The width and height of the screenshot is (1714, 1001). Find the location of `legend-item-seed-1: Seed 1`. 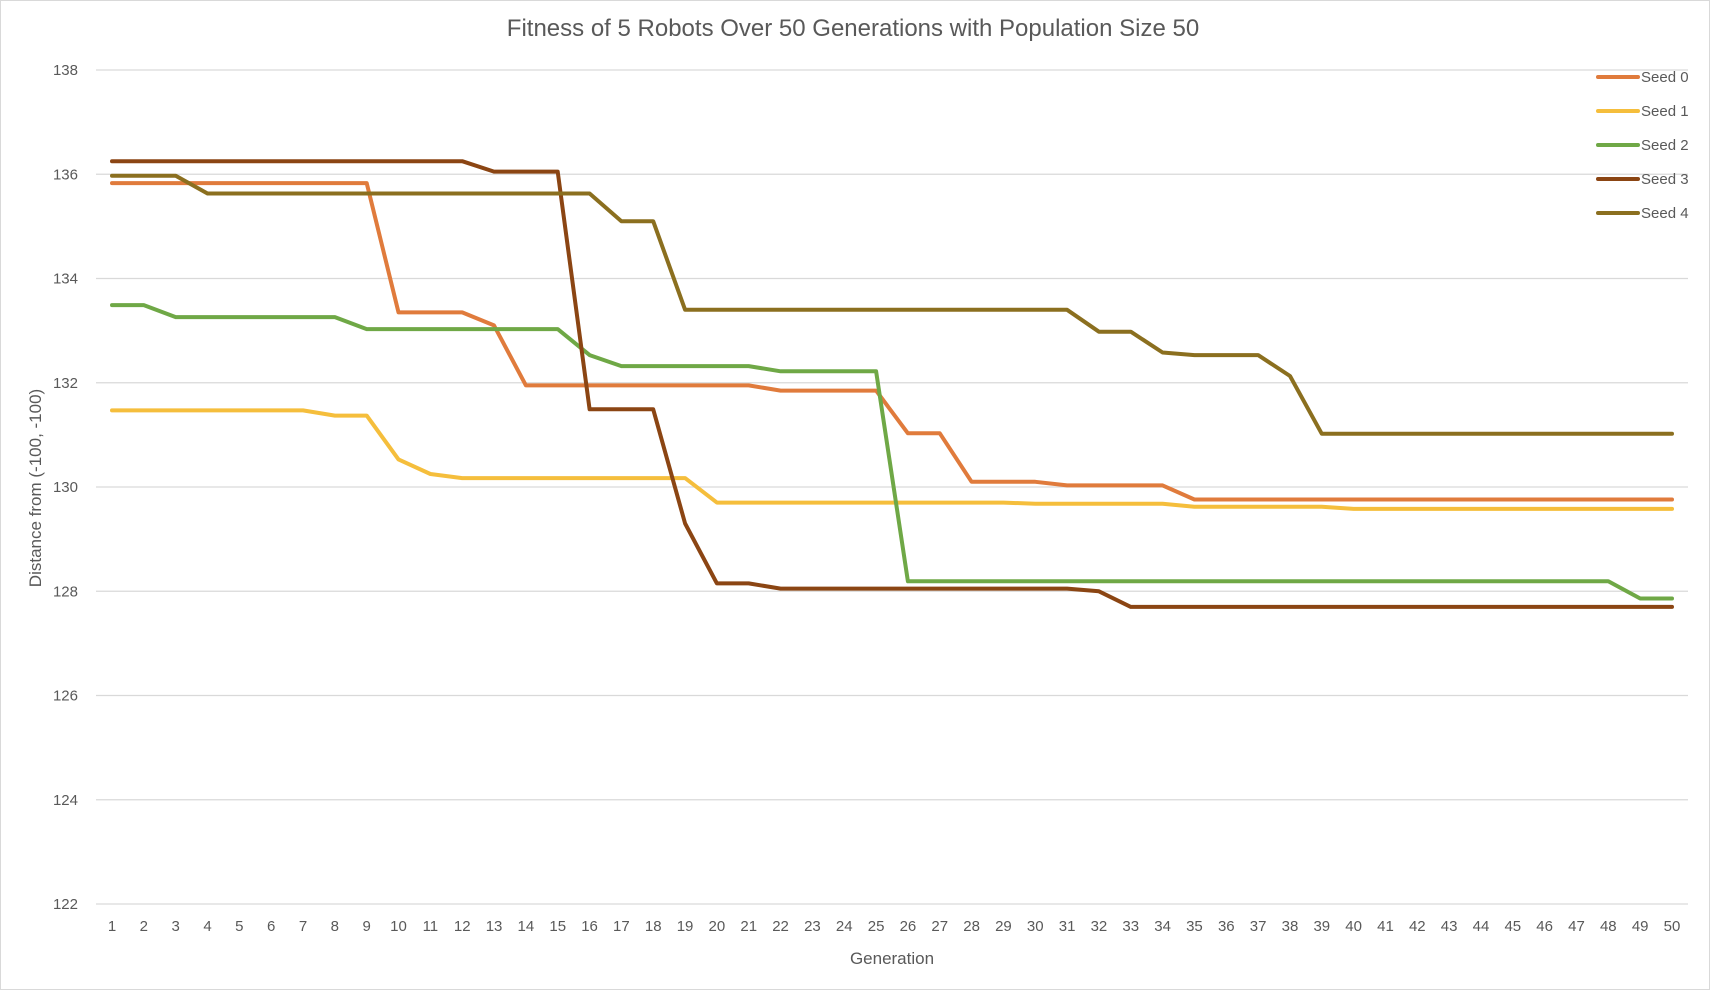

legend-item-seed-1: Seed 1 is located at coordinates (1642, 111).